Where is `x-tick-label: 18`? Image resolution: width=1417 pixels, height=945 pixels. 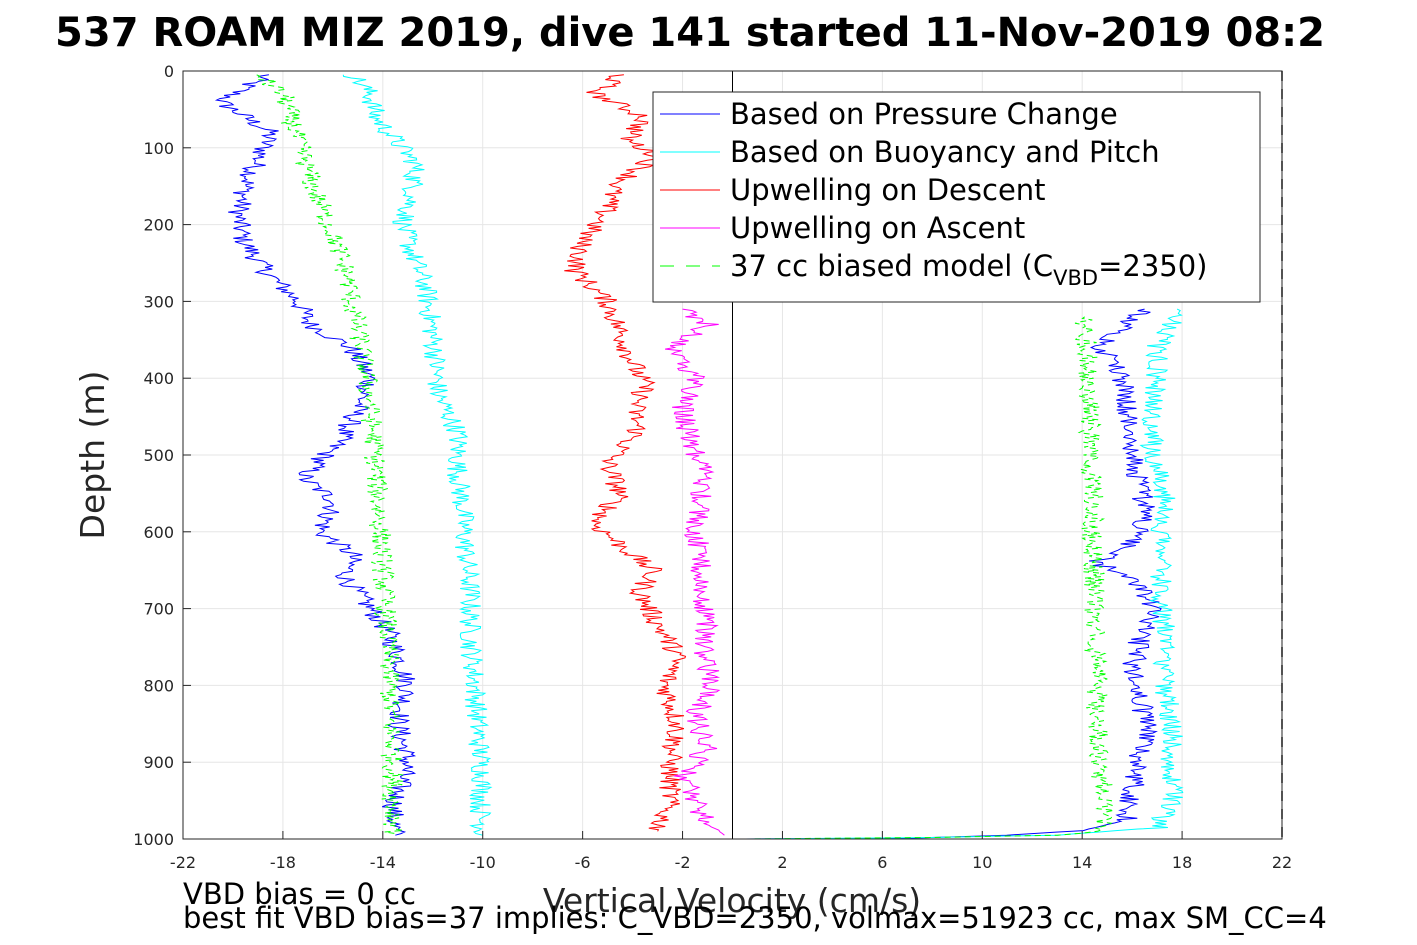
x-tick-label: 18 is located at coordinates (1182, 862).